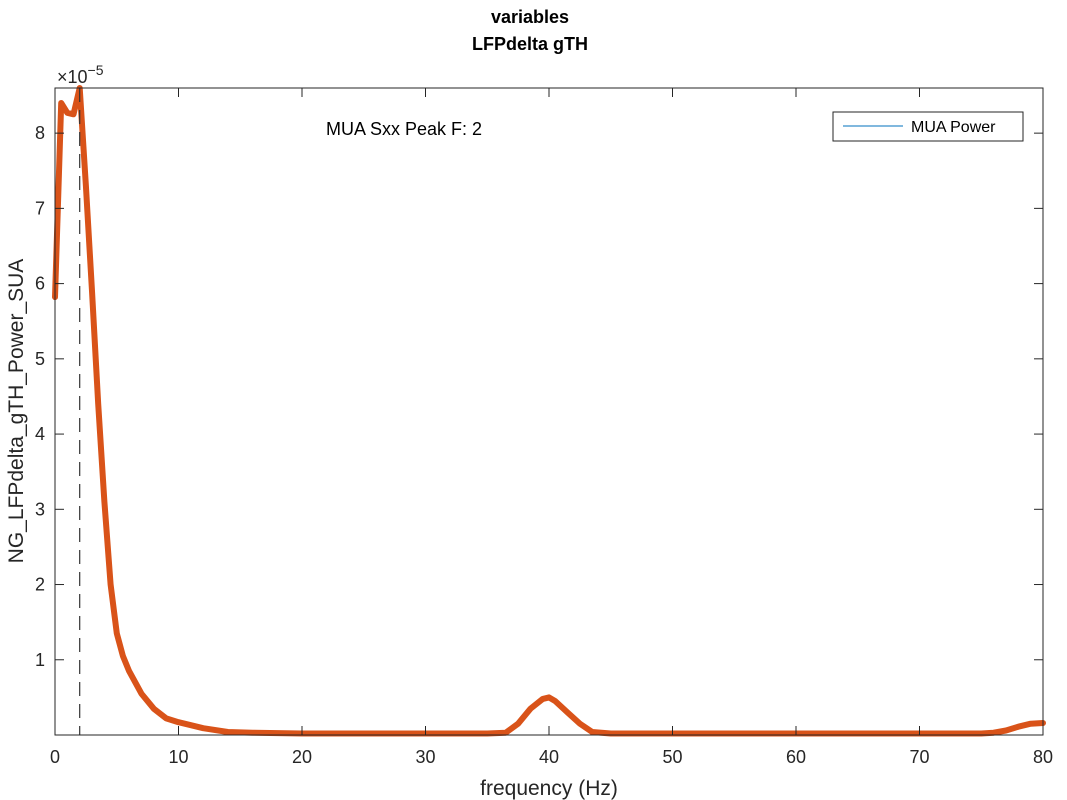 Image resolution: width=1067 pixels, height=800 pixels. What do you see at coordinates (178, 757) in the screenshot?
I see `x-tick-label: 10` at bounding box center [178, 757].